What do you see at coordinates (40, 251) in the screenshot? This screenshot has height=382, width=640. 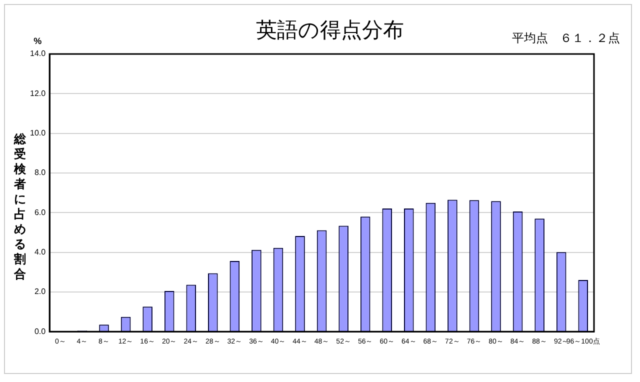 I see `y-tick-label: 4.0` at bounding box center [40, 251].